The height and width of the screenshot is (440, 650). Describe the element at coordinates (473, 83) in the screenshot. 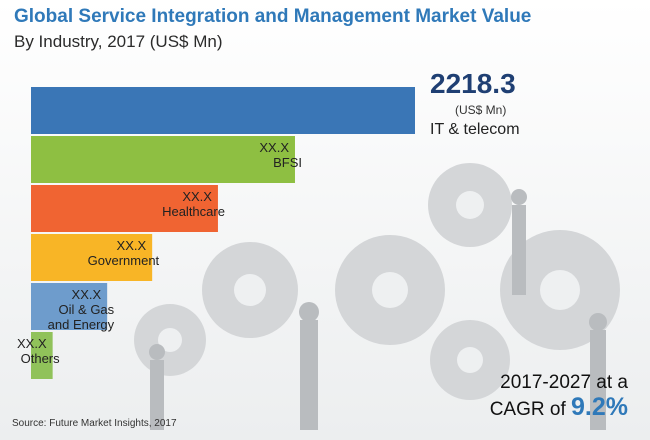

I see `top-bar-value: 2218.3` at that location.